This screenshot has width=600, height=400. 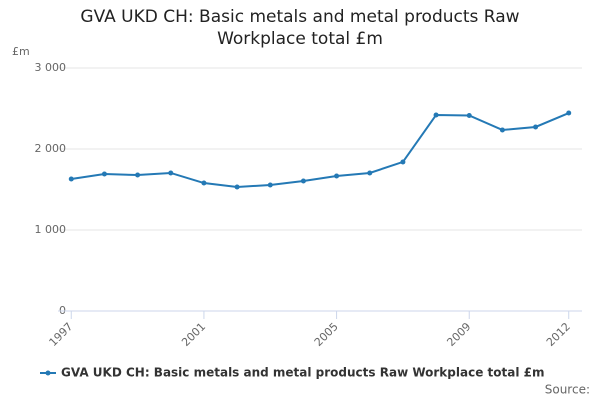 What do you see at coordinates (51, 229) in the screenshot?
I see `y-tick-label: 1 000` at bounding box center [51, 229].